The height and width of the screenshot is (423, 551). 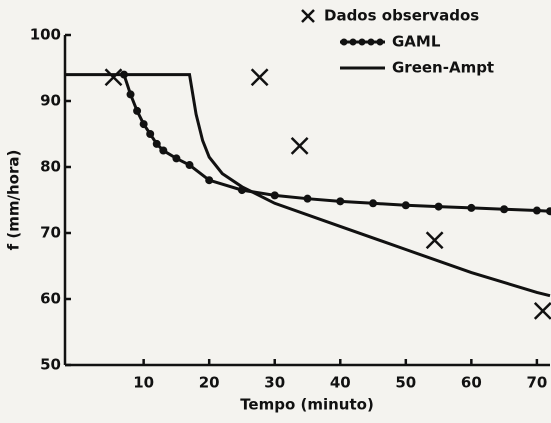 What do you see at coordinates (143, 383) in the screenshot?
I see `x-tick-label: 10` at bounding box center [143, 383].